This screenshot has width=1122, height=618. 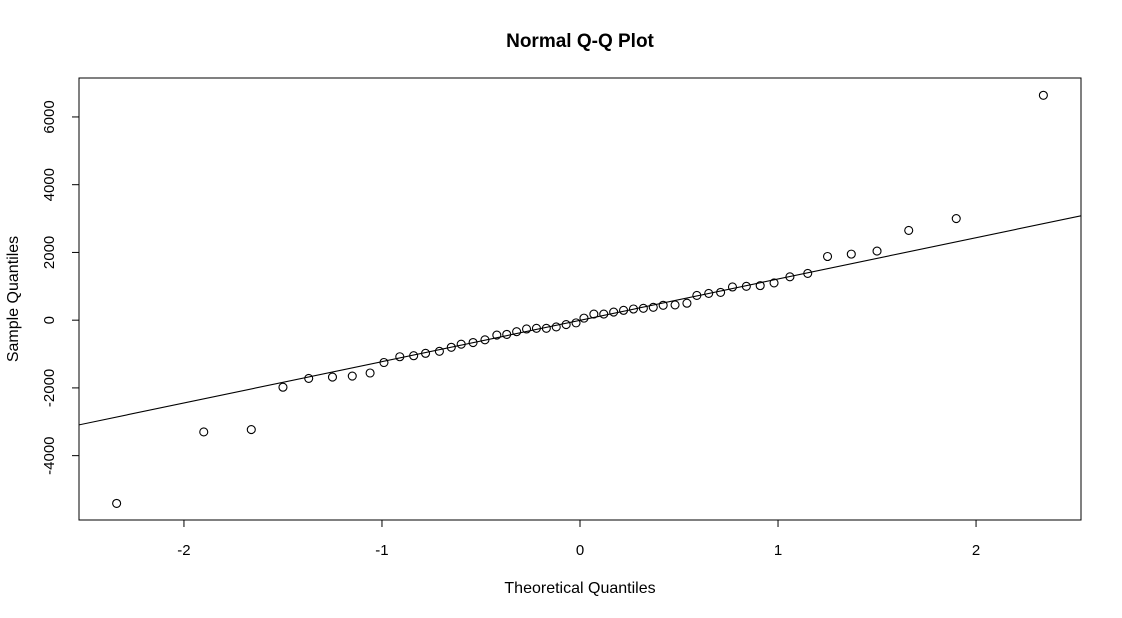 I want to click on x-tick-label: -1, so click(x=381, y=550).